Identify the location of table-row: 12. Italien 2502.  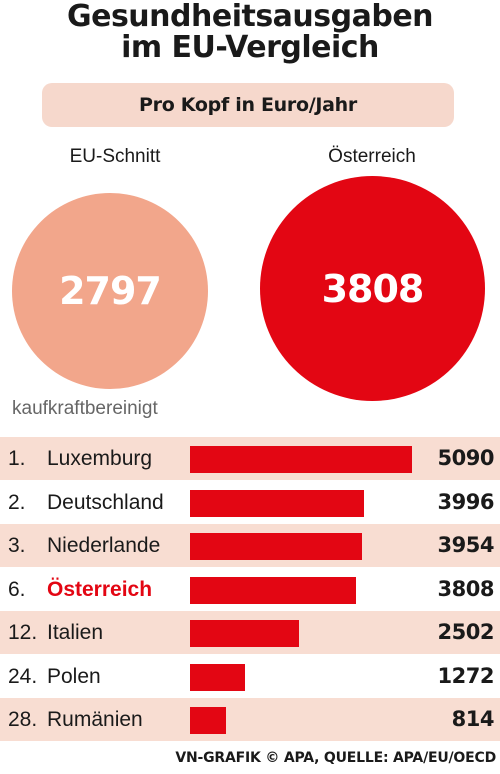
(250, 632).